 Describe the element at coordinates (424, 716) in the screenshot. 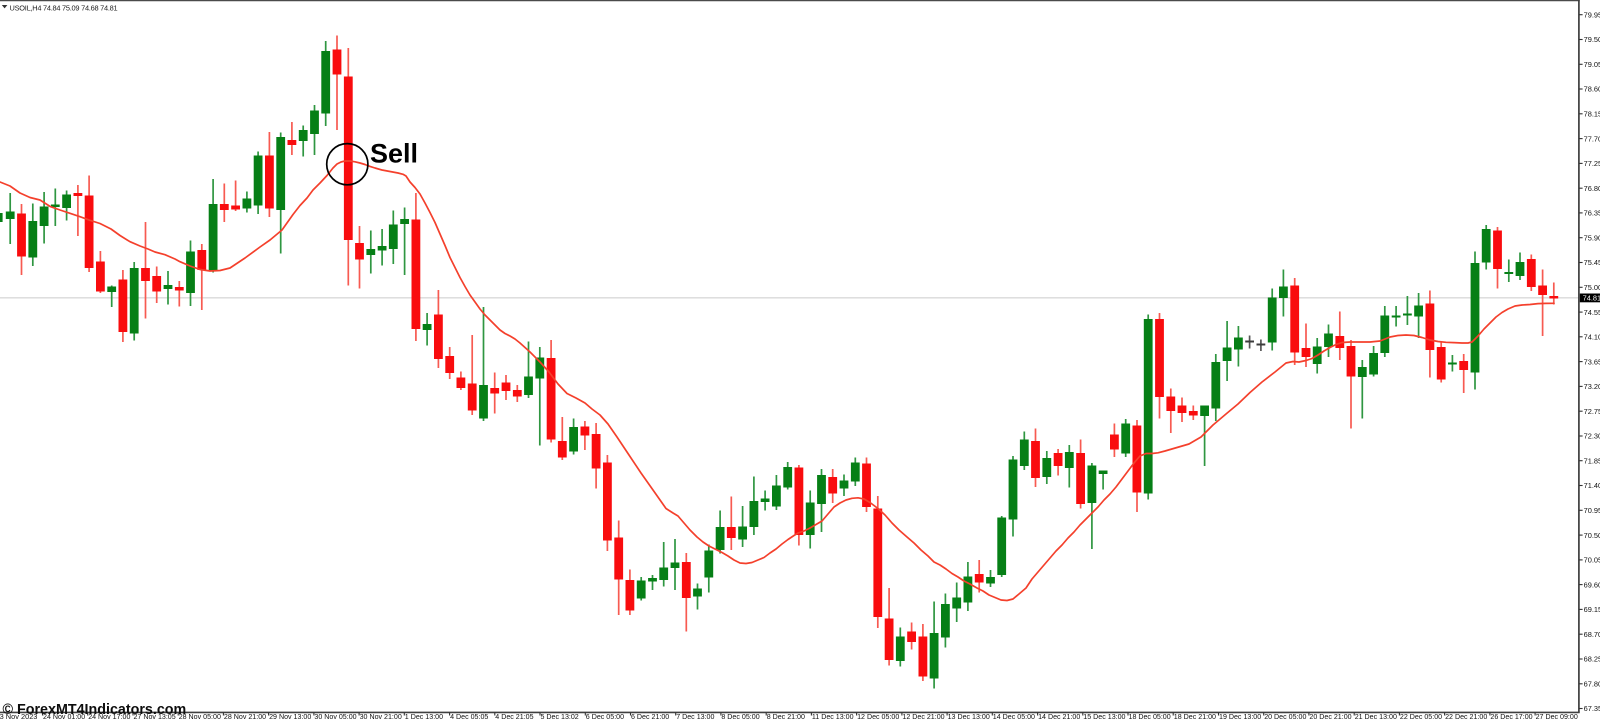

I see `svg-text: 1 Dec 13:00` at that location.